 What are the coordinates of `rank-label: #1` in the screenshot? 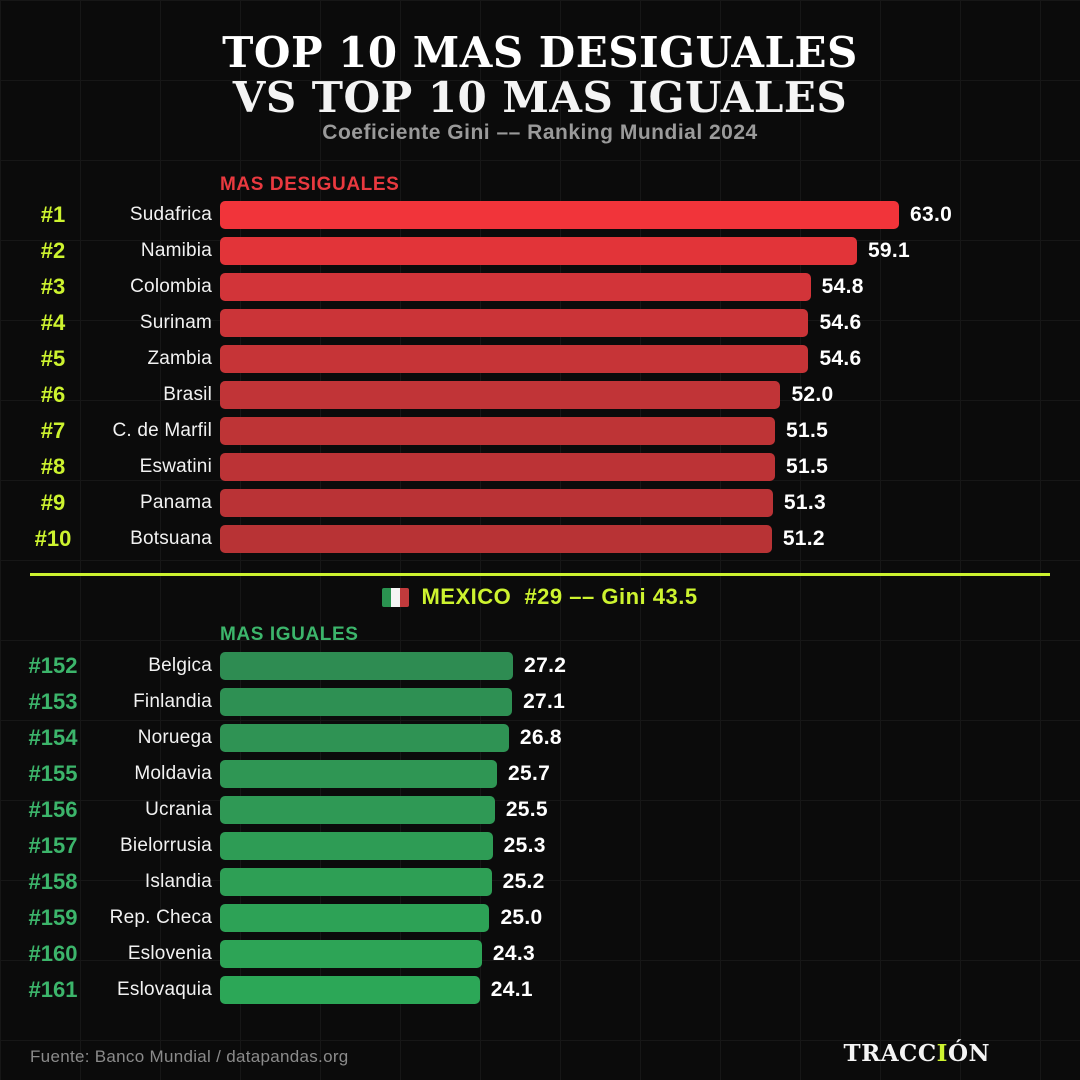 It's located at (53, 214).